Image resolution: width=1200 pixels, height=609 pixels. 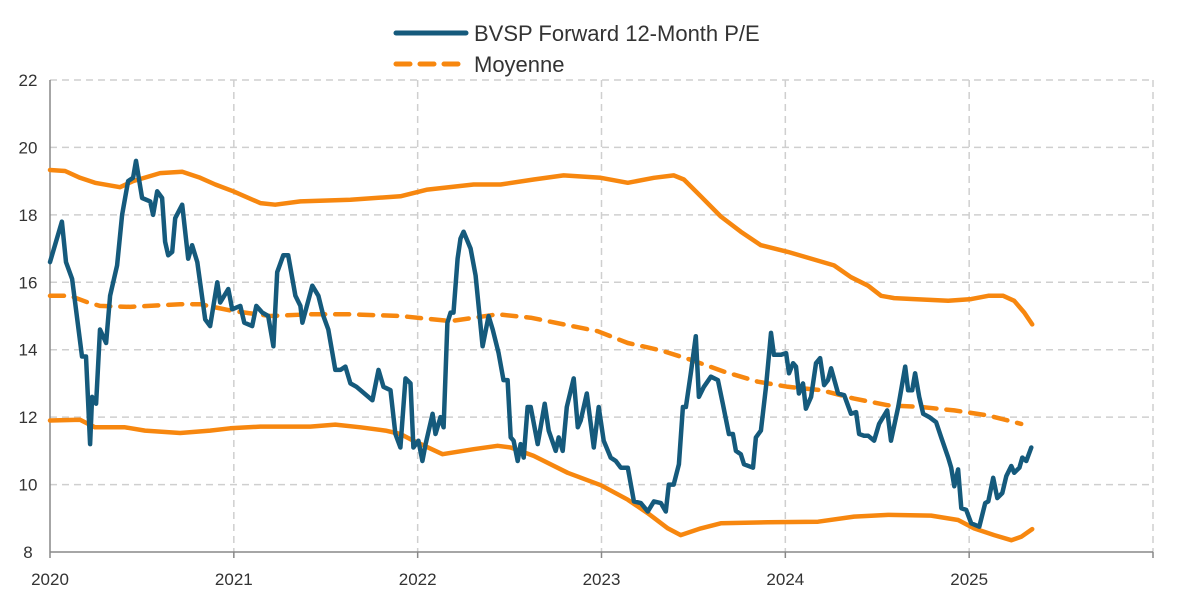 I want to click on y-tick-label: 12, so click(x=28, y=417).